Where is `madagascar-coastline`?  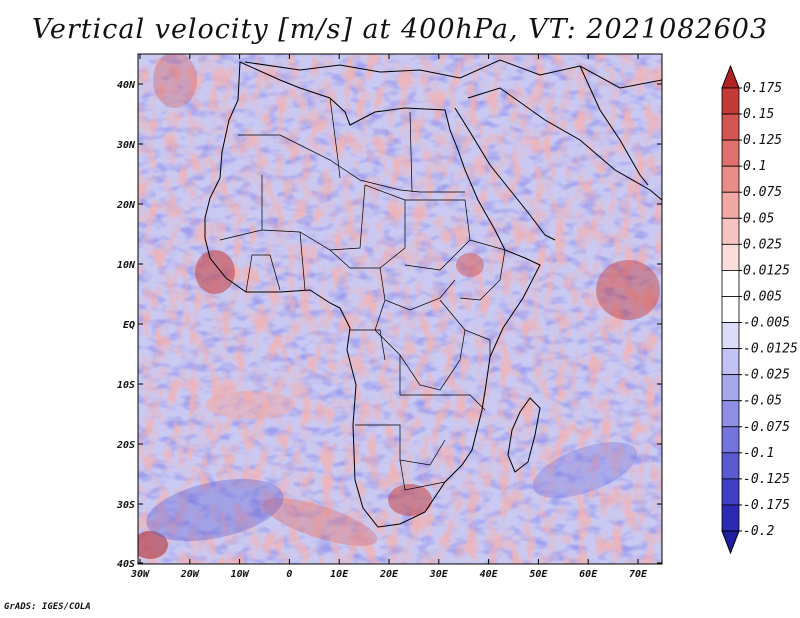
madagascar-coastline is located at coordinates (524, 435).